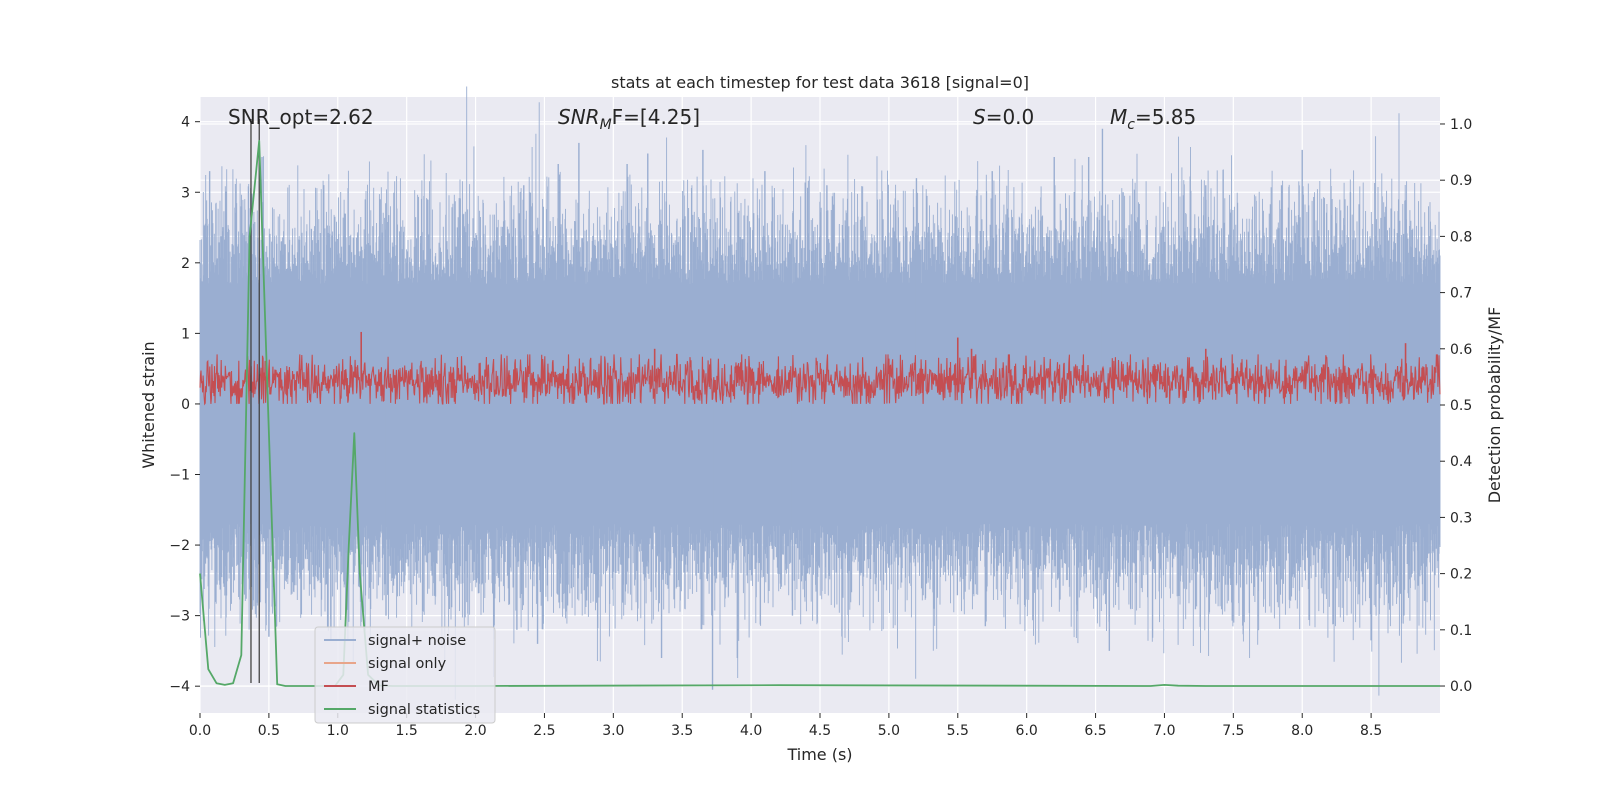 Image resolution: width=1600 pixels, height=800 pixels. What do you see at coordinates (1461, 350) in the screenshot?
I see `y2-tick-label: 0.6` at bounding box center [1461, 350].